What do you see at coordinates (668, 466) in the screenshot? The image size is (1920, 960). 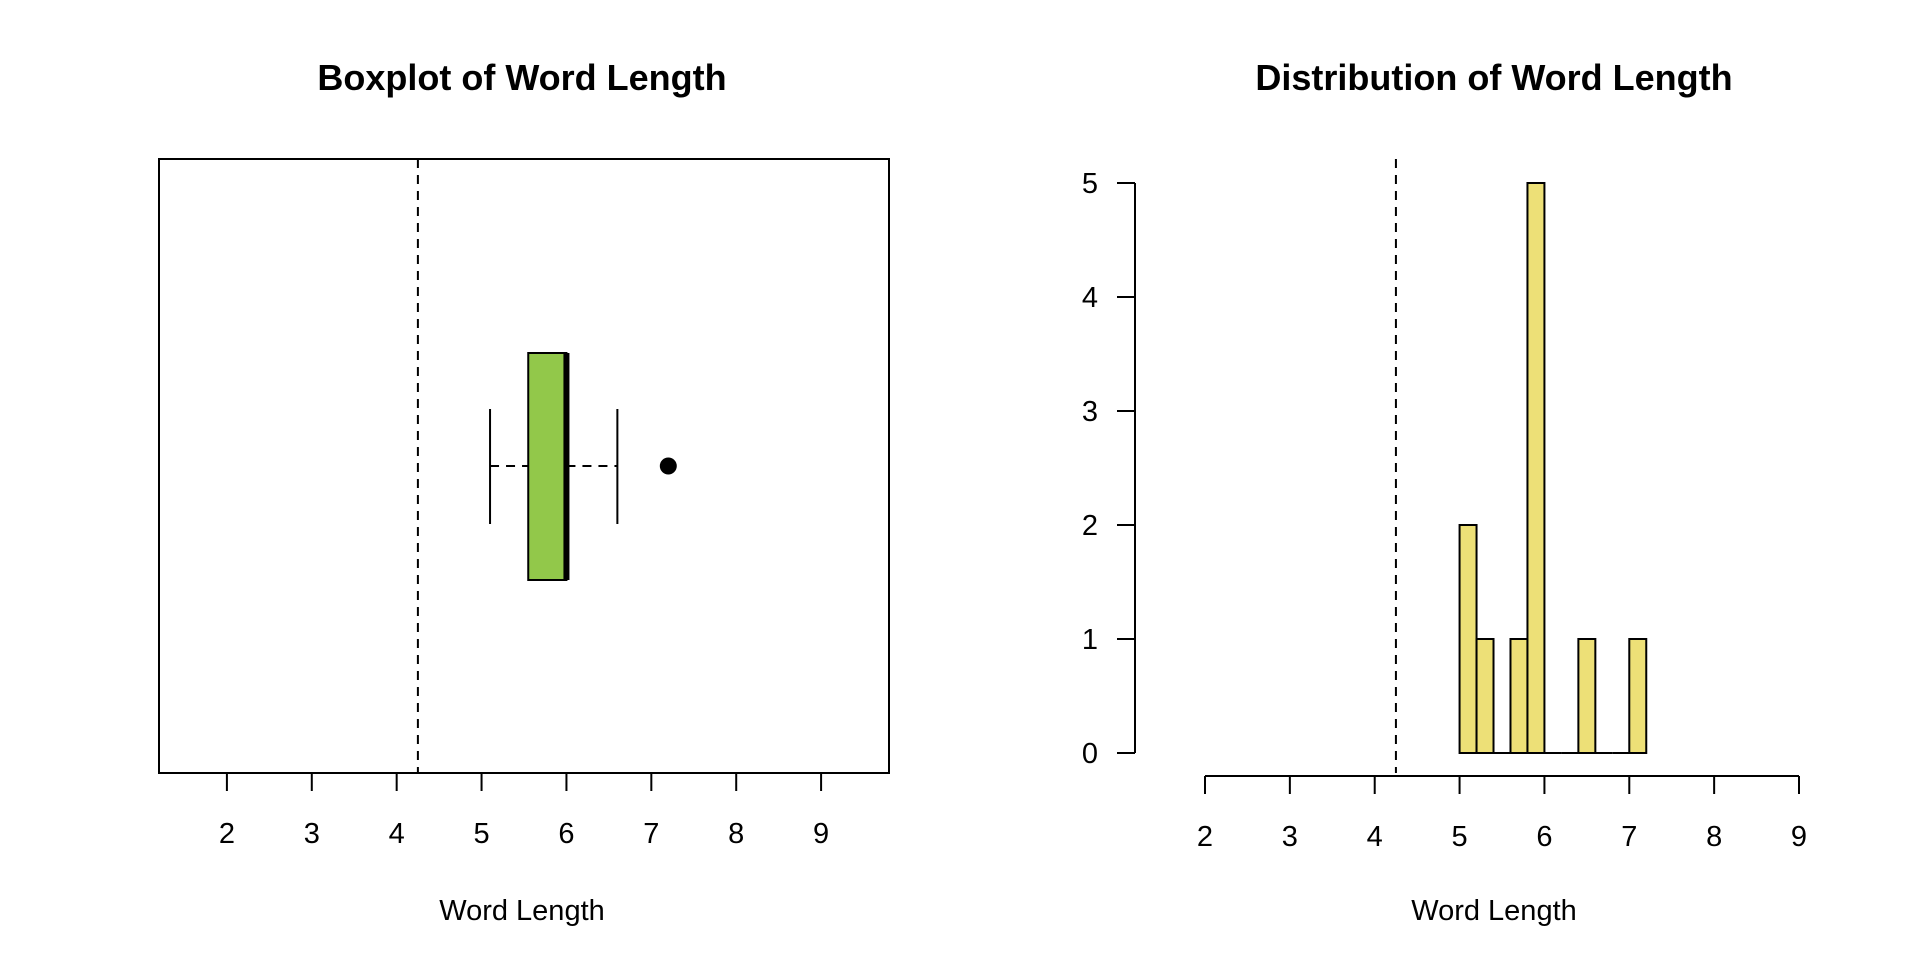 I see `boxplot-outlier-point` at bounding box center [668, 466].